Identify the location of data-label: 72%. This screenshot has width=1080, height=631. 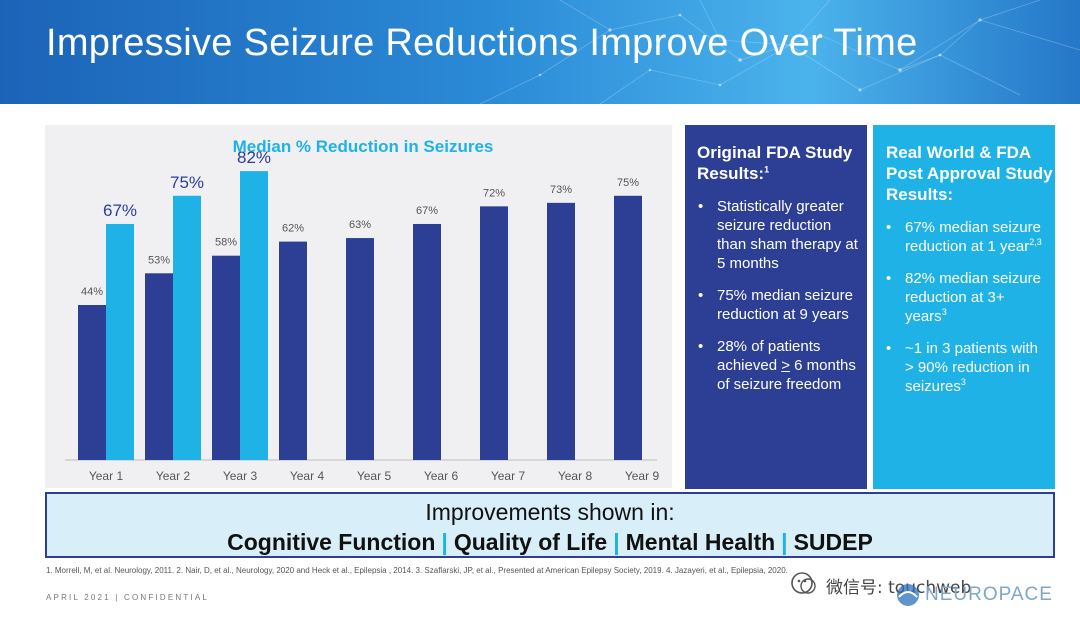
(494, 193).